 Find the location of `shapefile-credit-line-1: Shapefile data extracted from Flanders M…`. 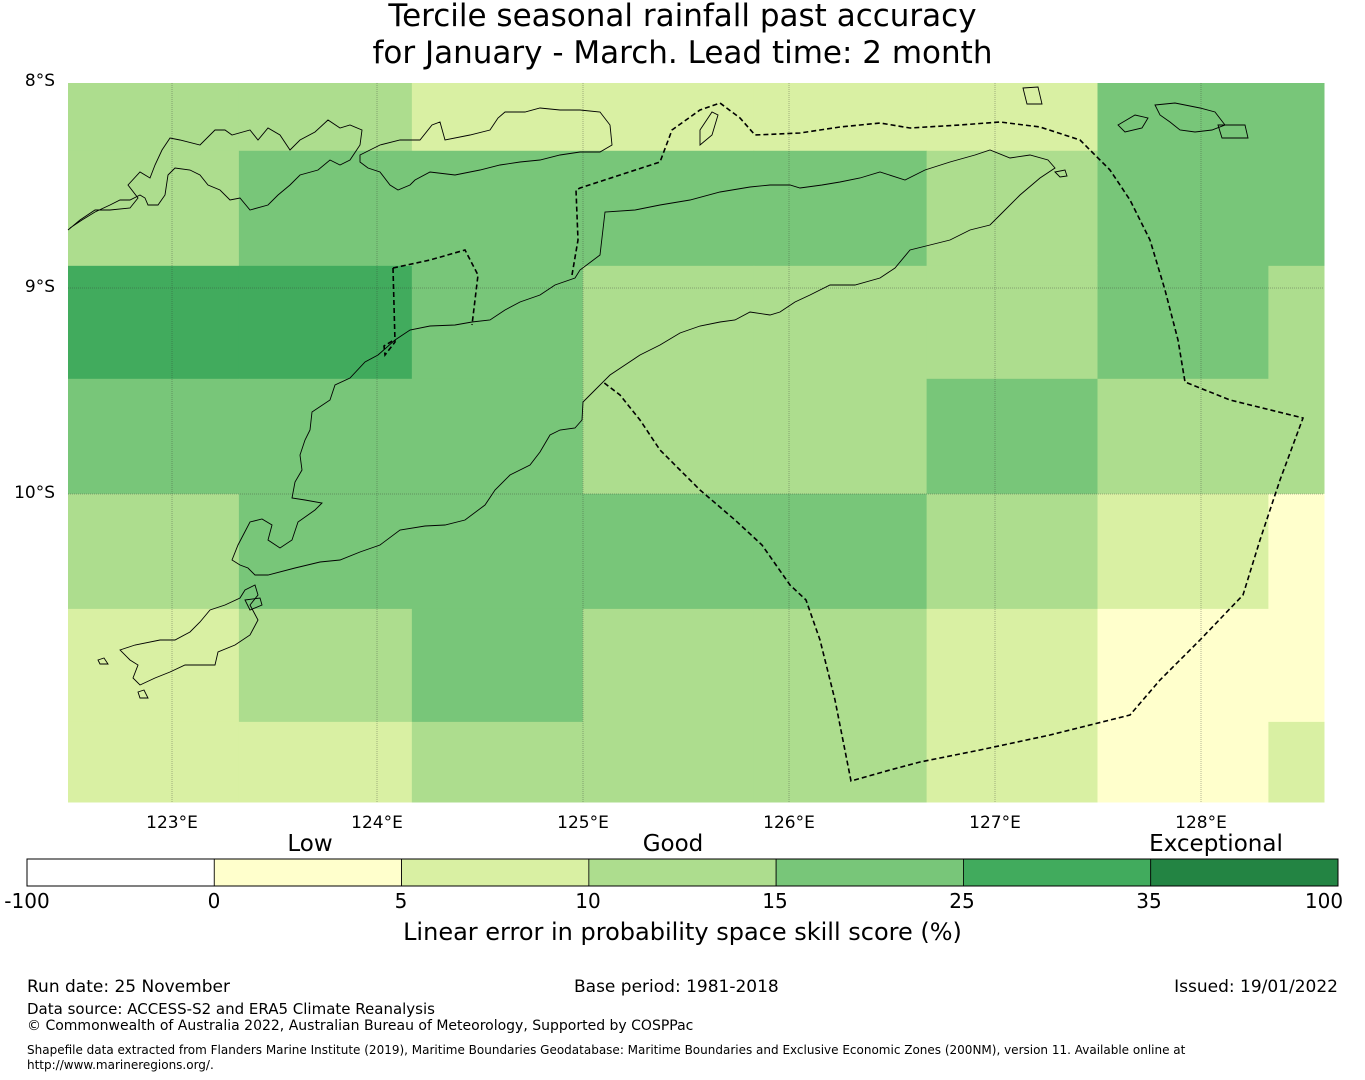

shapefile-credit-line-1: Shapefile data extracted from Flanders M… is located at coordinates (606, 1050).